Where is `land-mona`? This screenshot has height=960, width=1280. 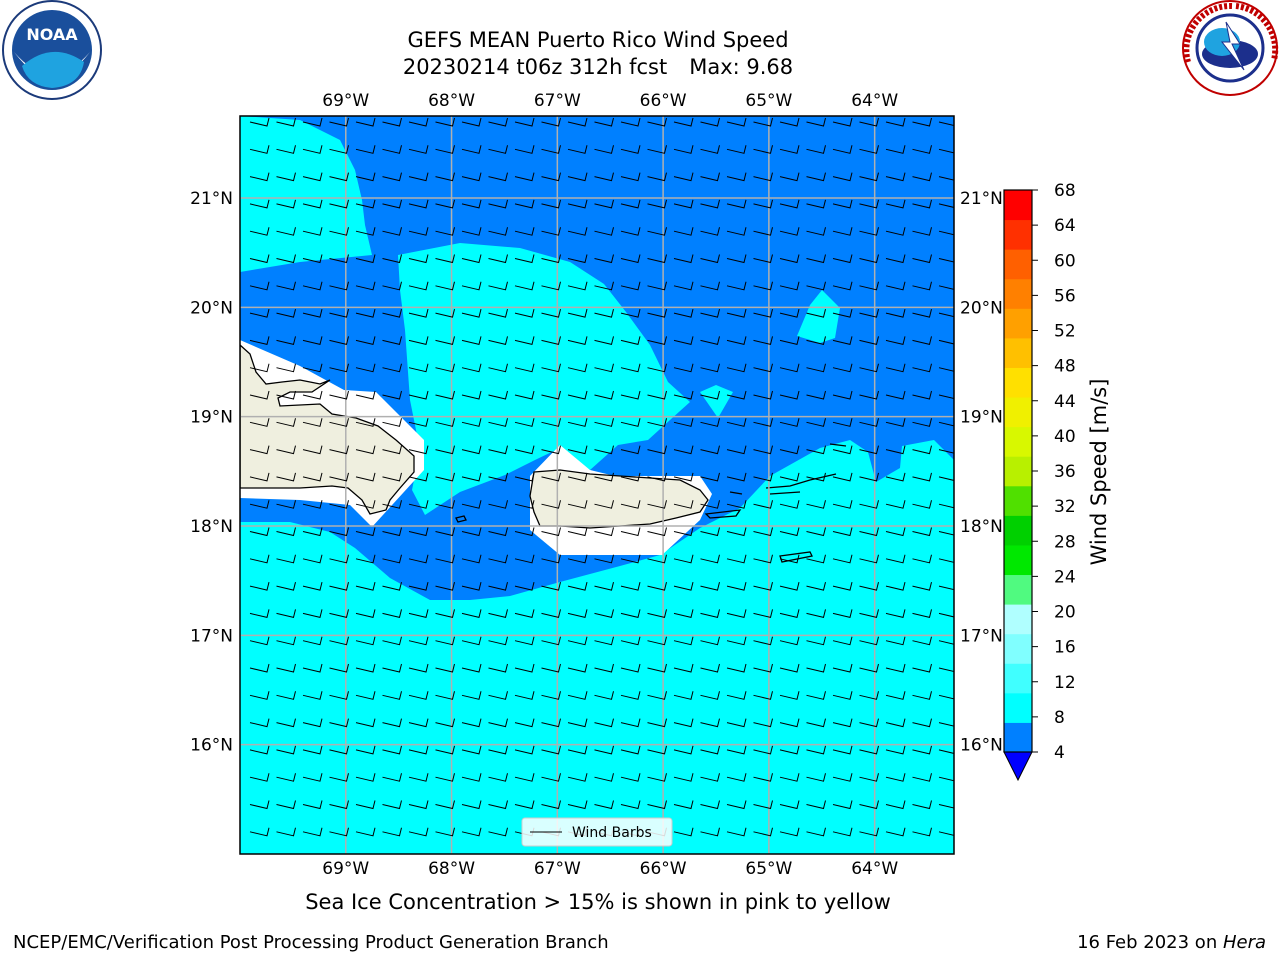 land-mona is located at coordinates (461, 519).